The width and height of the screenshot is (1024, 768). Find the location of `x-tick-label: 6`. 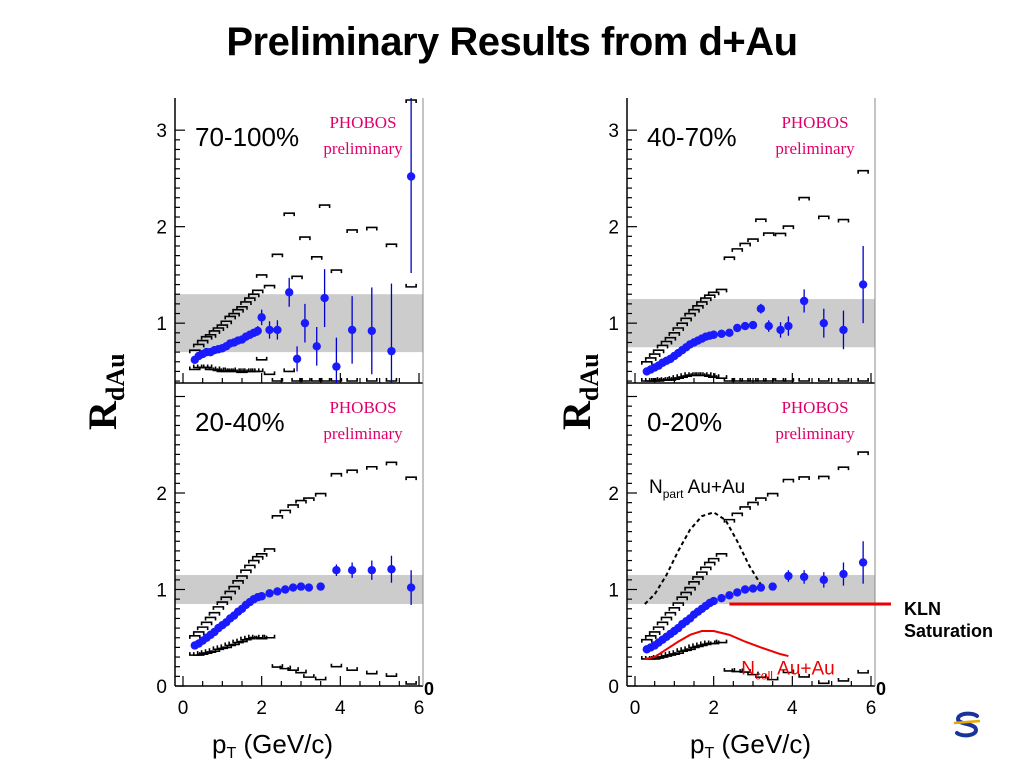

x-tick-label: 6 is located at coordinates (871, 708).